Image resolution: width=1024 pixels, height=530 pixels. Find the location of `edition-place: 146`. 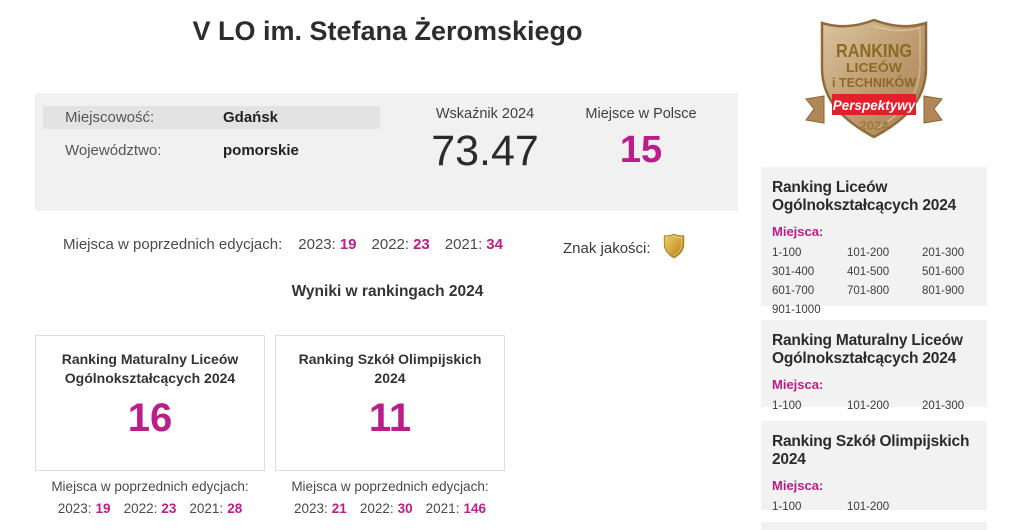

edition-place: 146 is located at coordinates (474, 508).